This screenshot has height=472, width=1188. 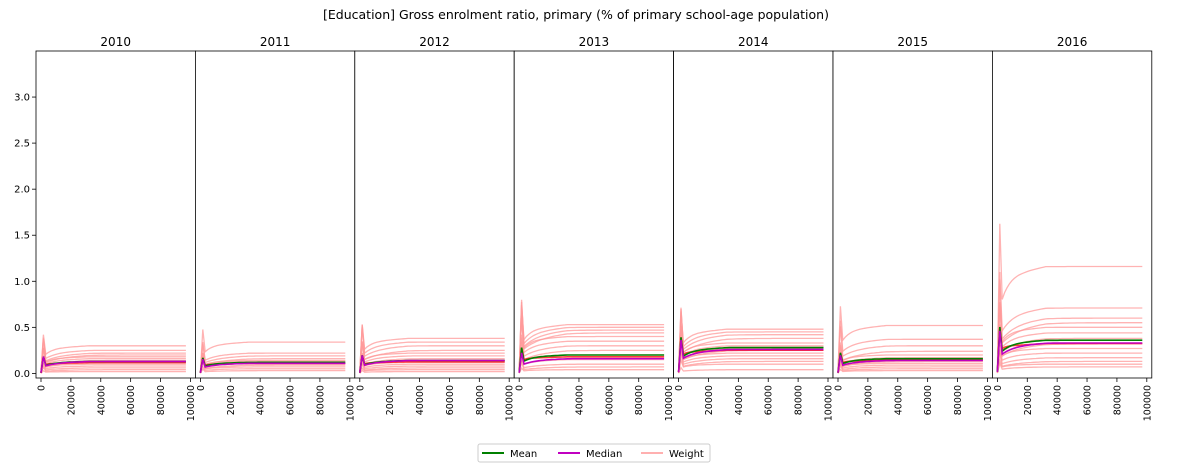 What do you see at coordinates (22, 282) in the screenshot?
I see `y-tick-label: 1.0` at bounding box center [22, 282].